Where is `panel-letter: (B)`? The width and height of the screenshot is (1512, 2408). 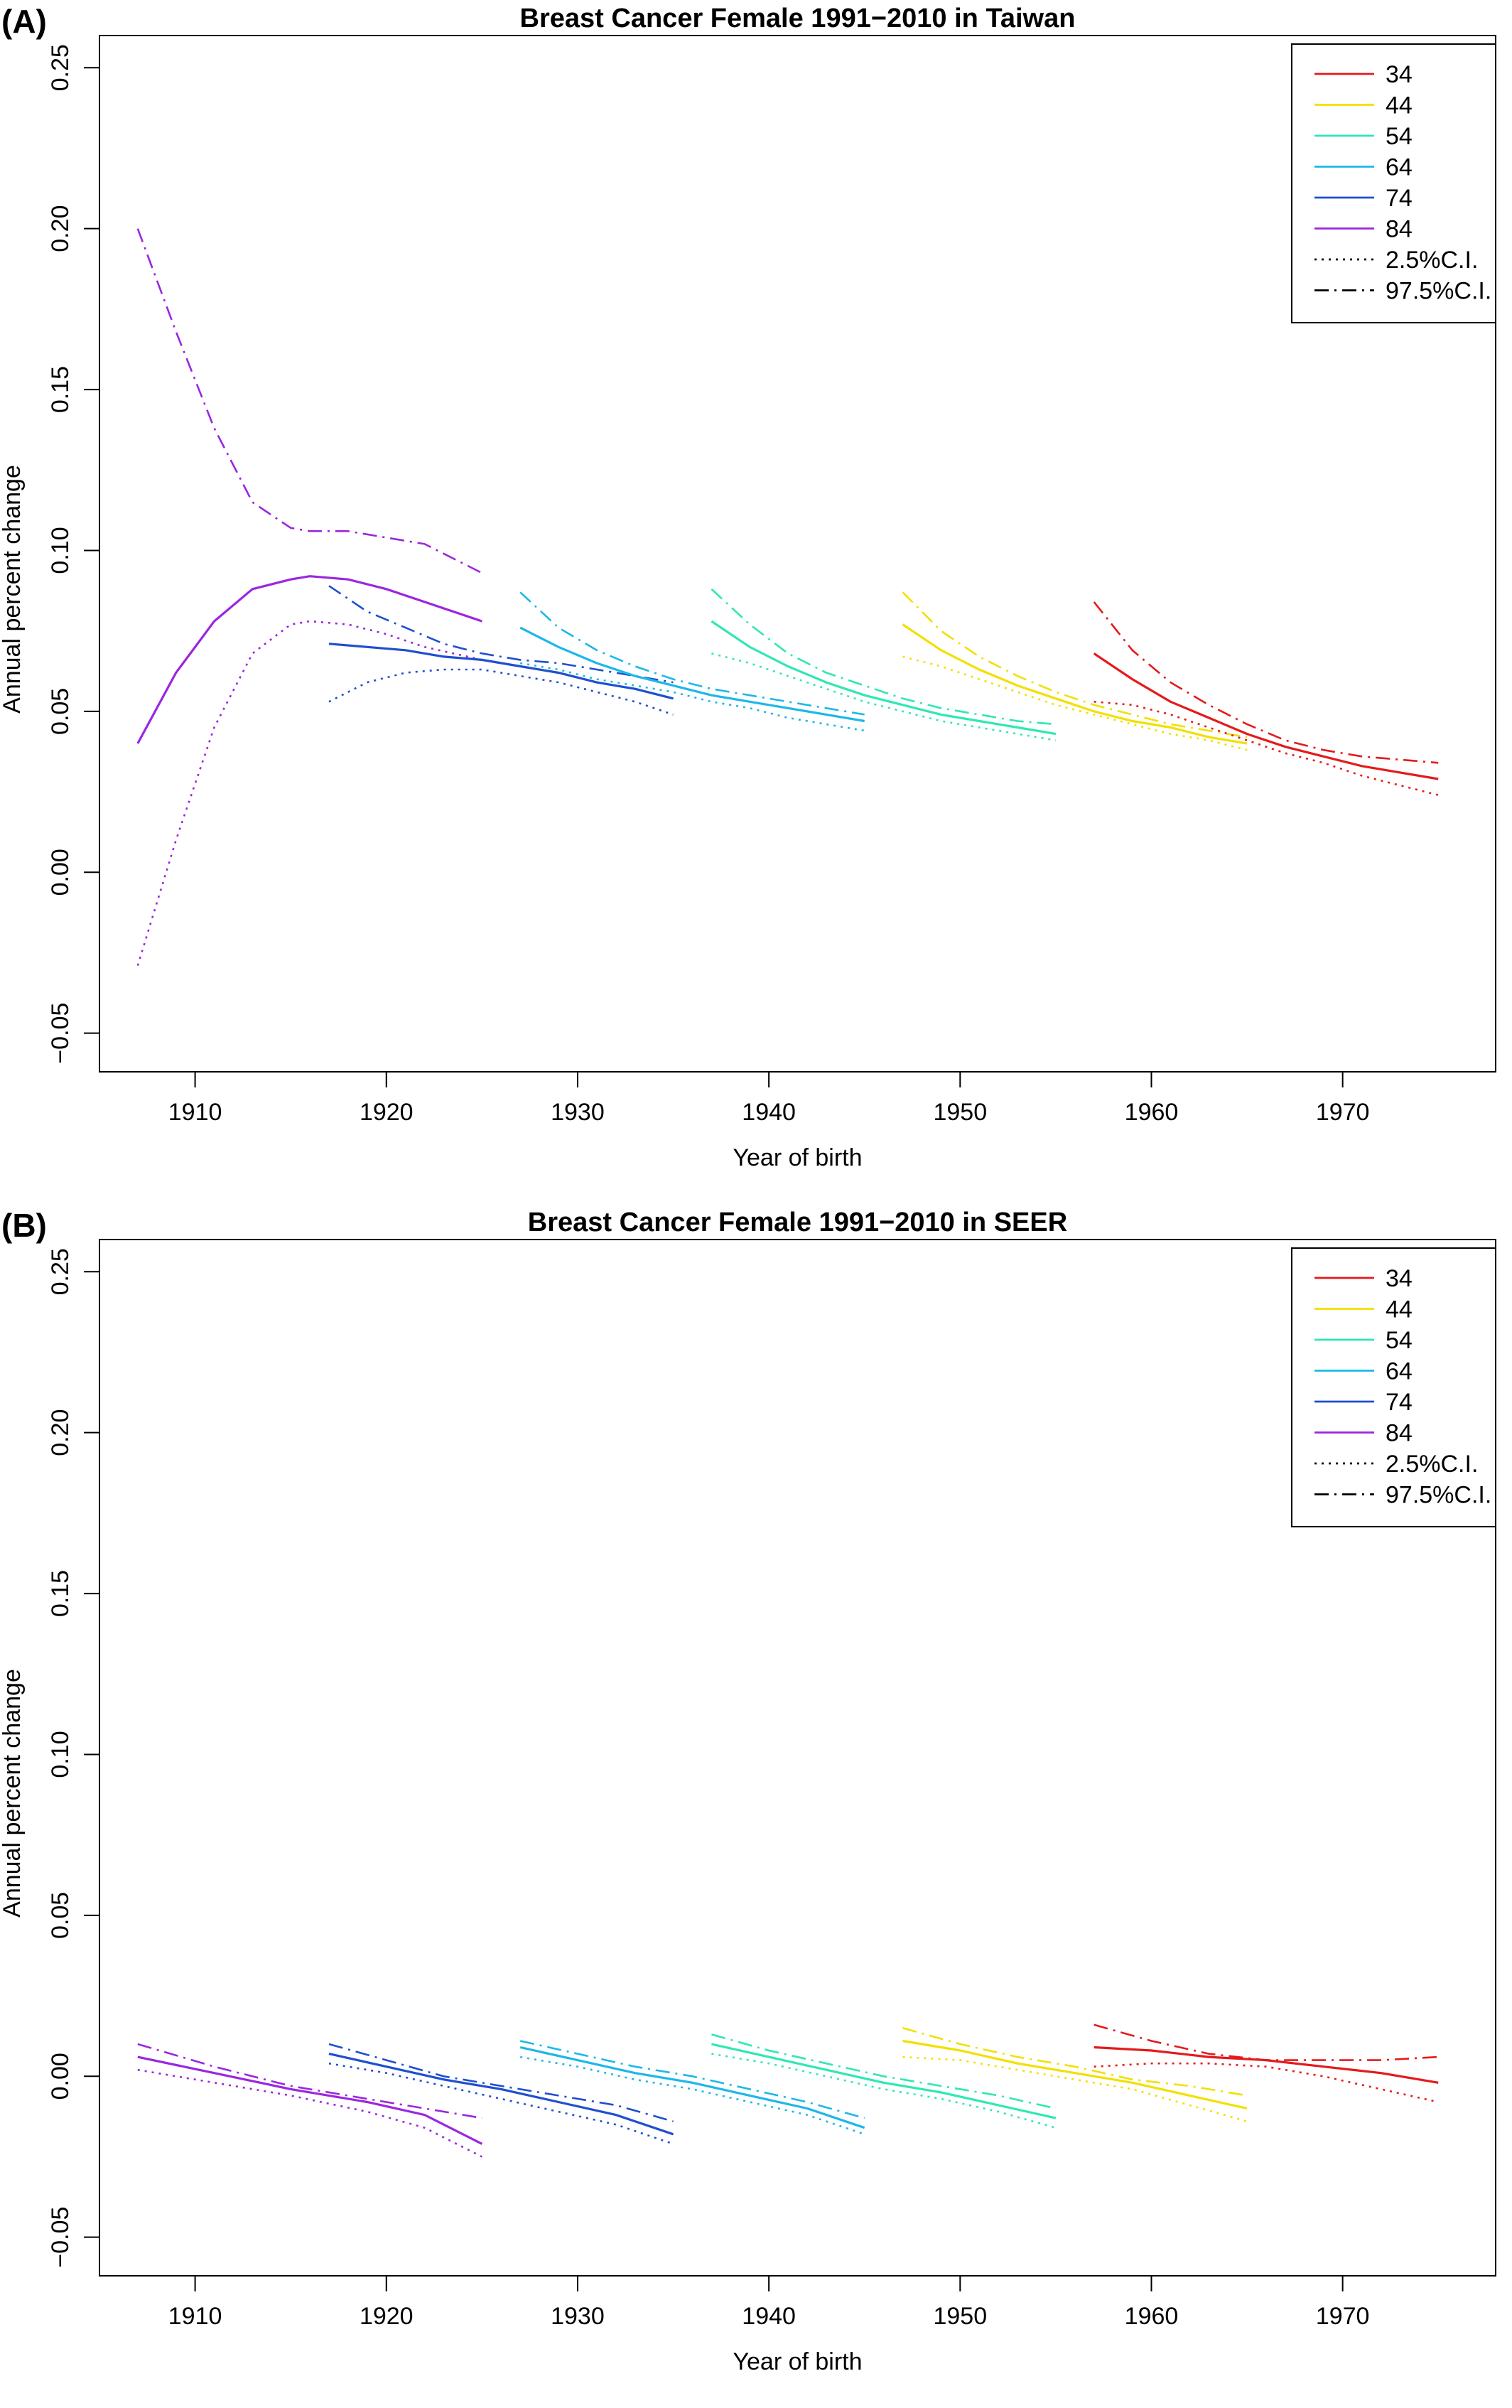 panel-letter: (B) is located at coordinates (24, 1225).